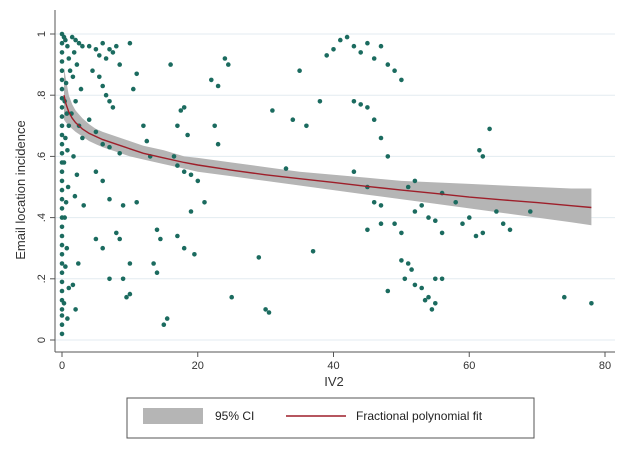 This screenshot has height=455, width=622. What do you see at coordinates (62, 366) in the screenshot?
I see `x-tick-label-0: 0` at bounding box center [62, 366].